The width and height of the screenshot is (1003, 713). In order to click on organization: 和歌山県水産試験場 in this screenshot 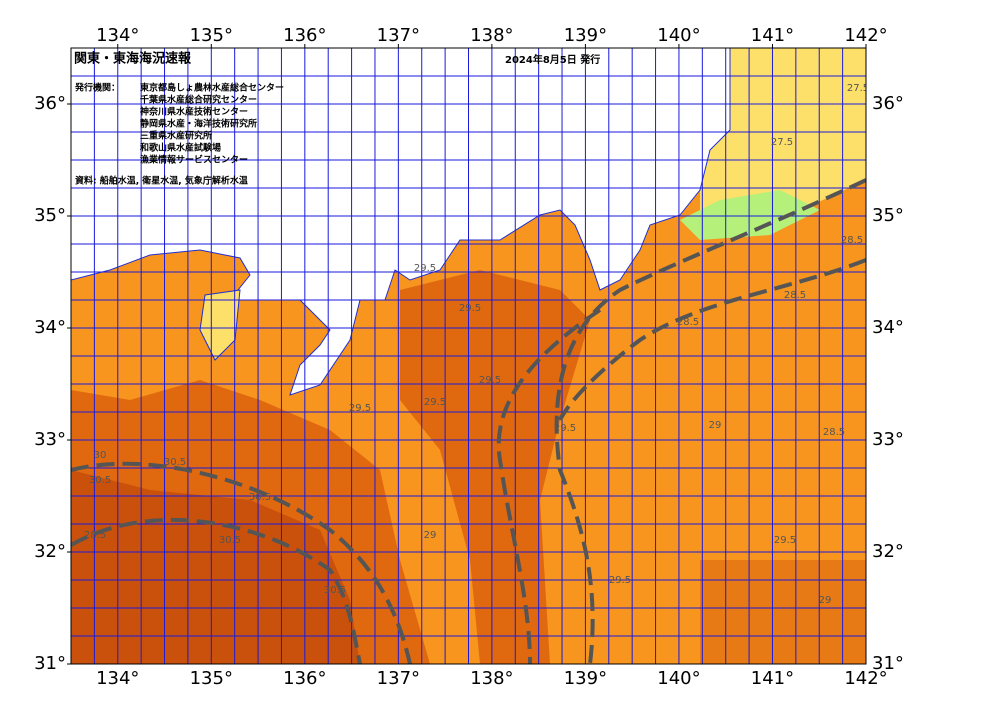, I will do `click(180, 148)`.